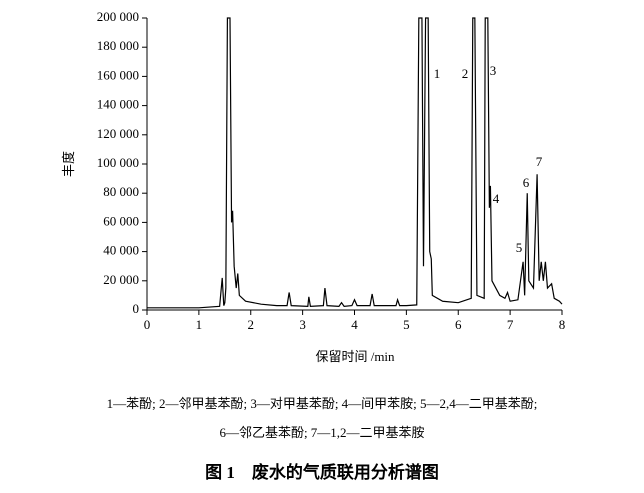 This screenshot has width=644, height=493. I want to click on y-tick-label: 20 000, so click(121, 279).